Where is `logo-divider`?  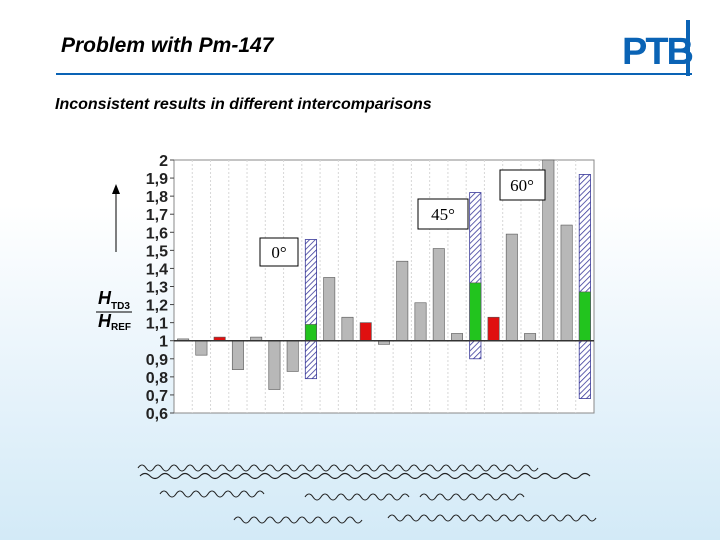 logo-divider is located at coordinates (688, 48).